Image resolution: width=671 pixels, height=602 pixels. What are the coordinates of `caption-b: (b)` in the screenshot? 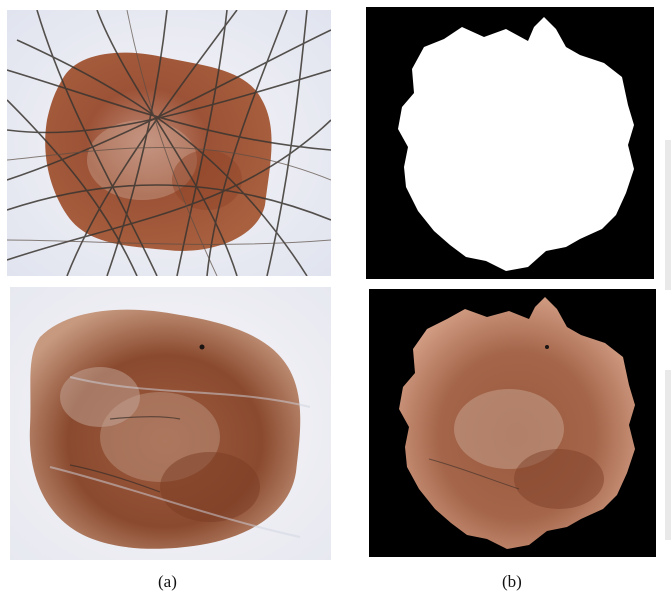 It's located at (512, 581).